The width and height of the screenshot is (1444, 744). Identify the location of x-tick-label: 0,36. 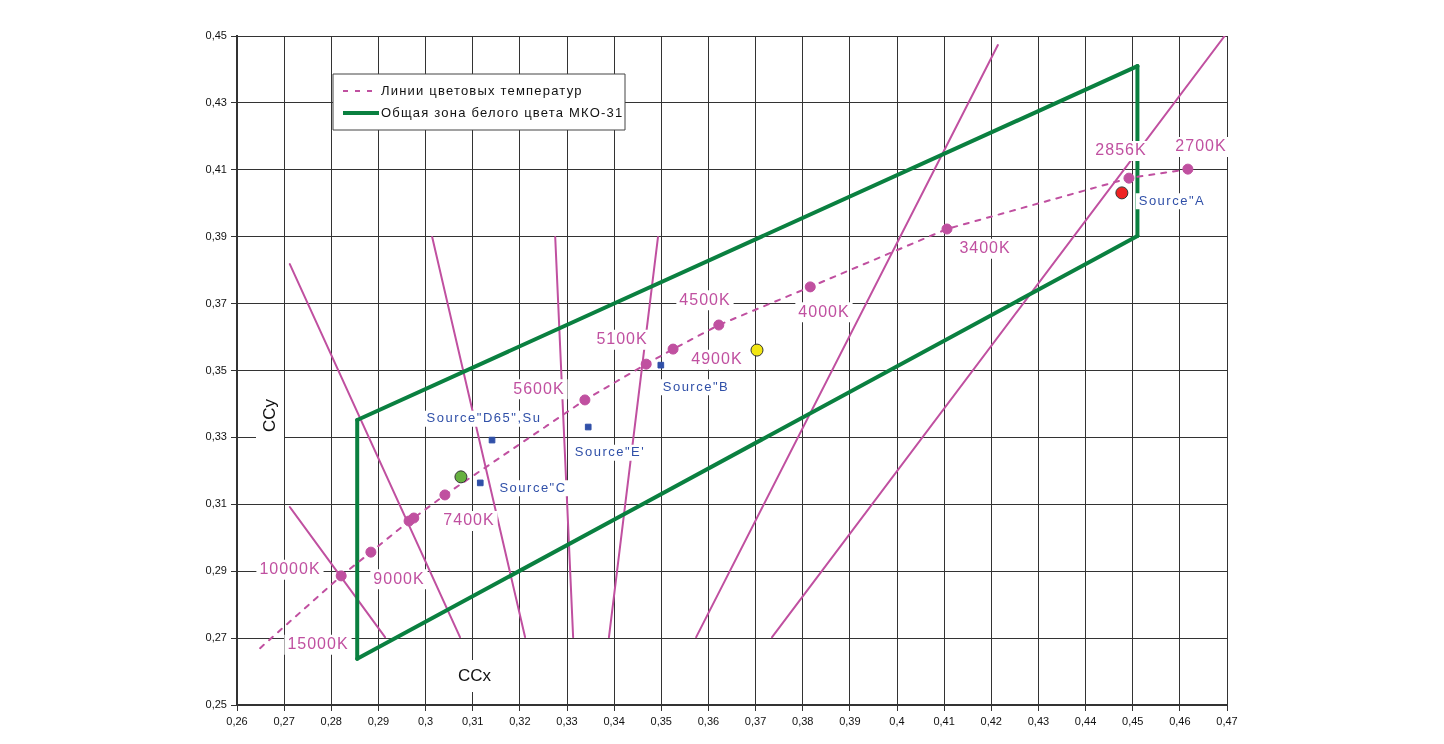
(708, 720).